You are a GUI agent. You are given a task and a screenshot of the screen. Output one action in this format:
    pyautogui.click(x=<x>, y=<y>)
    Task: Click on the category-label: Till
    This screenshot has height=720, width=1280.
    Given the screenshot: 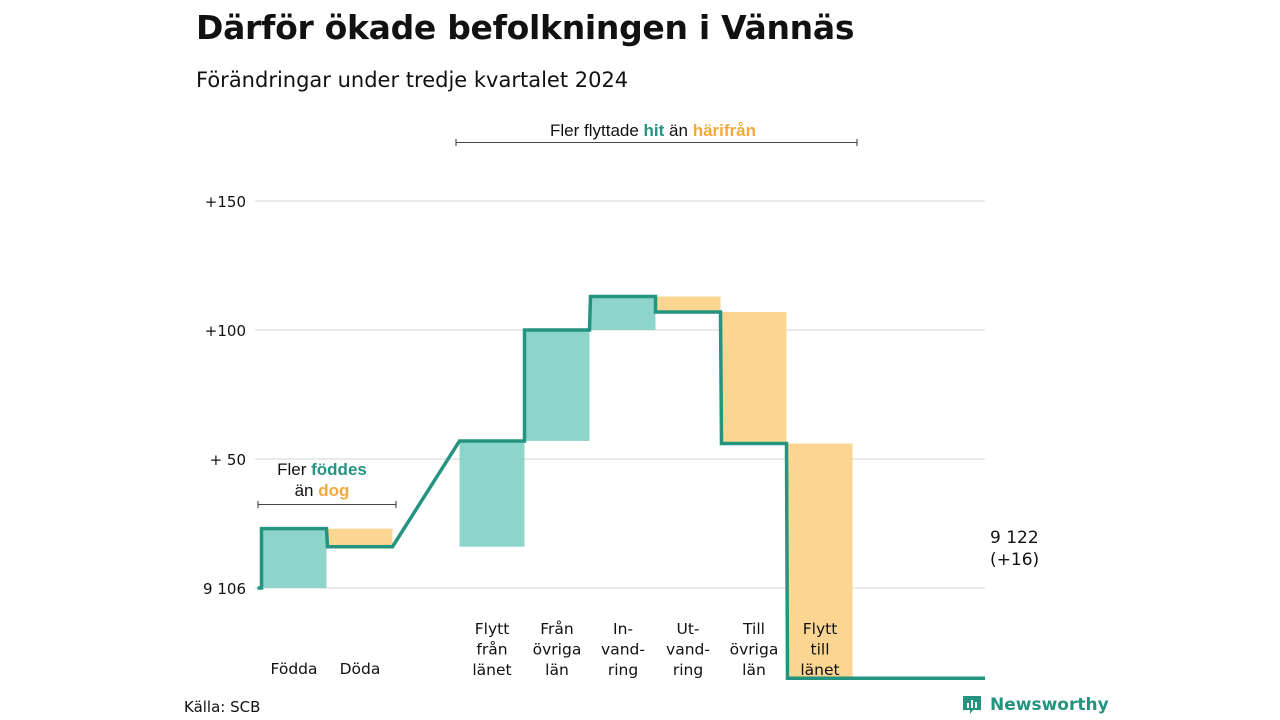 What is the action you would take?
    pyautogui.click(x=753, y=629)
    